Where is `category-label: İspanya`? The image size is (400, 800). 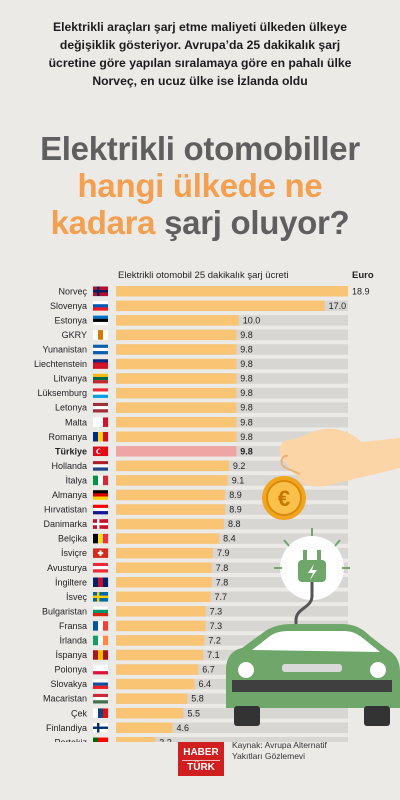
category-label: İspanya is located at coordinates (71, 655).